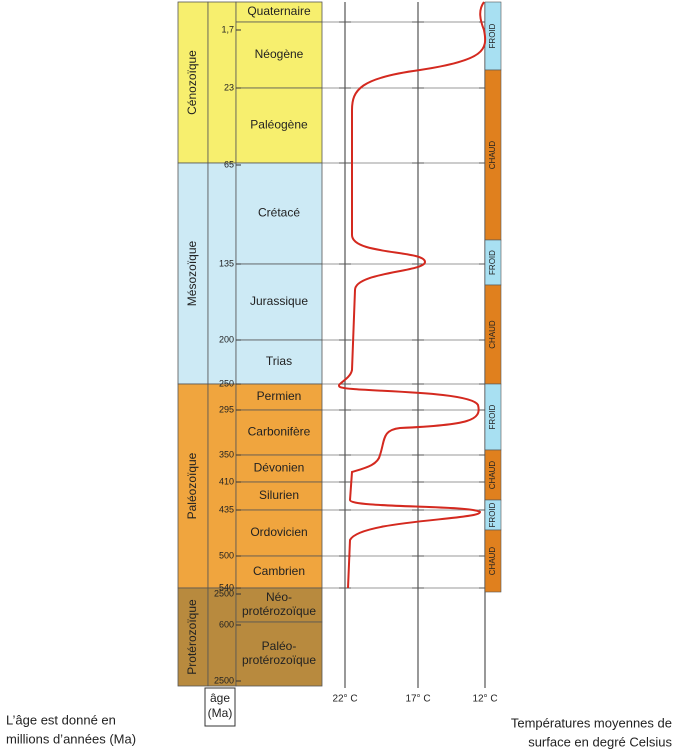 The image size is (678, 753). I want to click on temperature-label: 22° C, so click(344, 699).